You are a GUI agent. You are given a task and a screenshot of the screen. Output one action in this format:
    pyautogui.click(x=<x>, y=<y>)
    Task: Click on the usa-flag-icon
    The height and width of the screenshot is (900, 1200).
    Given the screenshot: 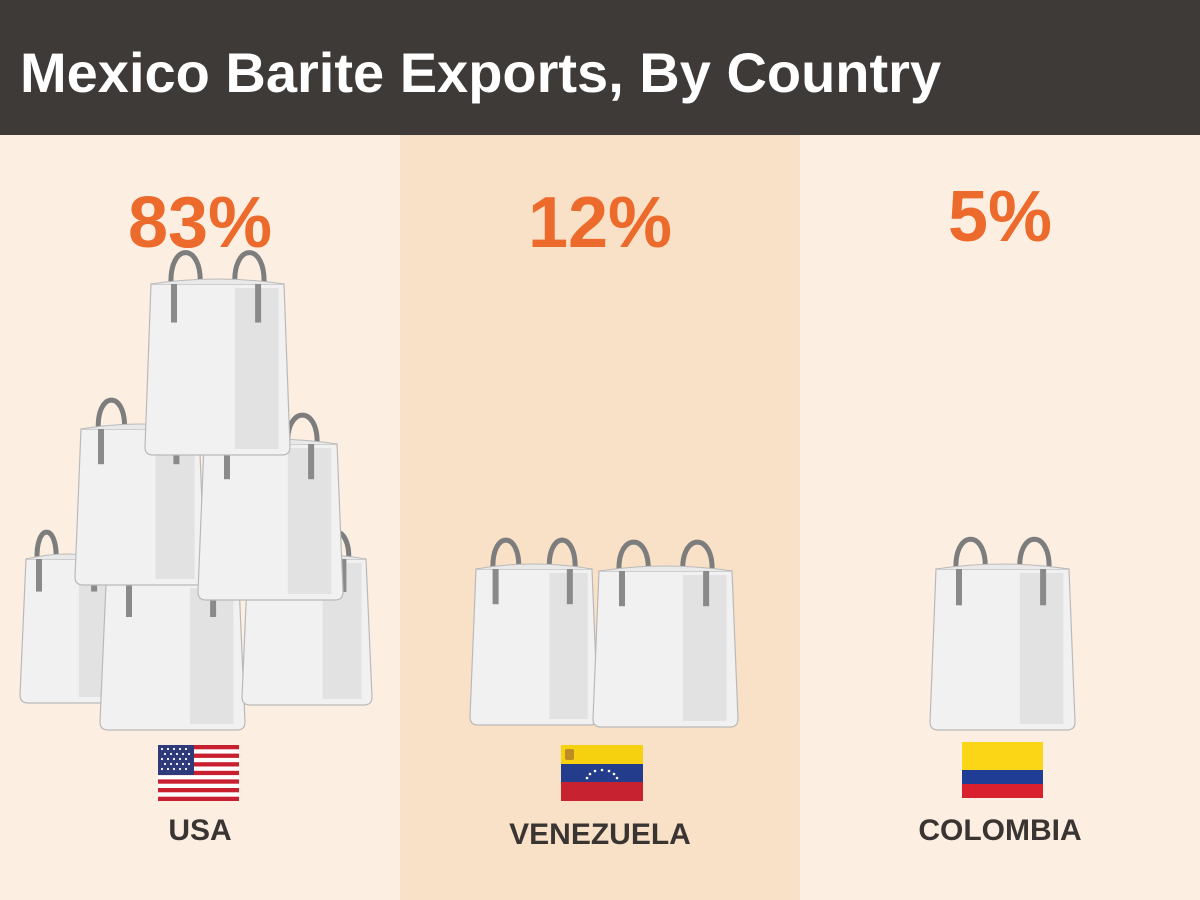 What is the action you would take?
    pyautogui.click(x=198, y=773)
    